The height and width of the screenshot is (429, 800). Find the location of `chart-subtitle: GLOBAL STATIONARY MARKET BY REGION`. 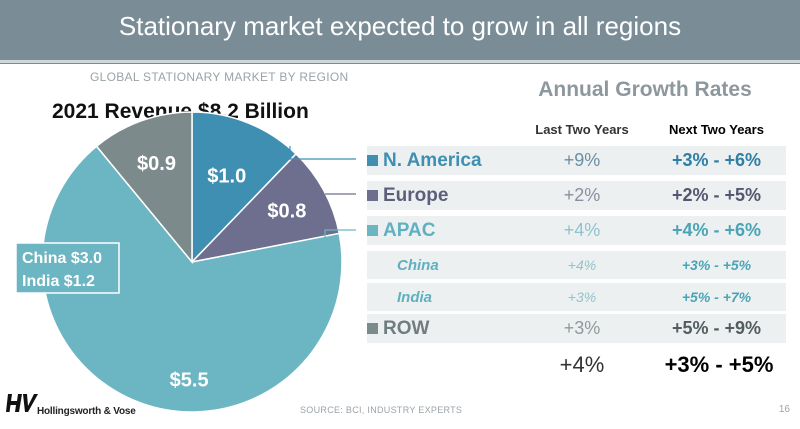

chart-subtitle: GLOBAL STATIONARY MARKET BY REGION is located at coordinates (219, 77).